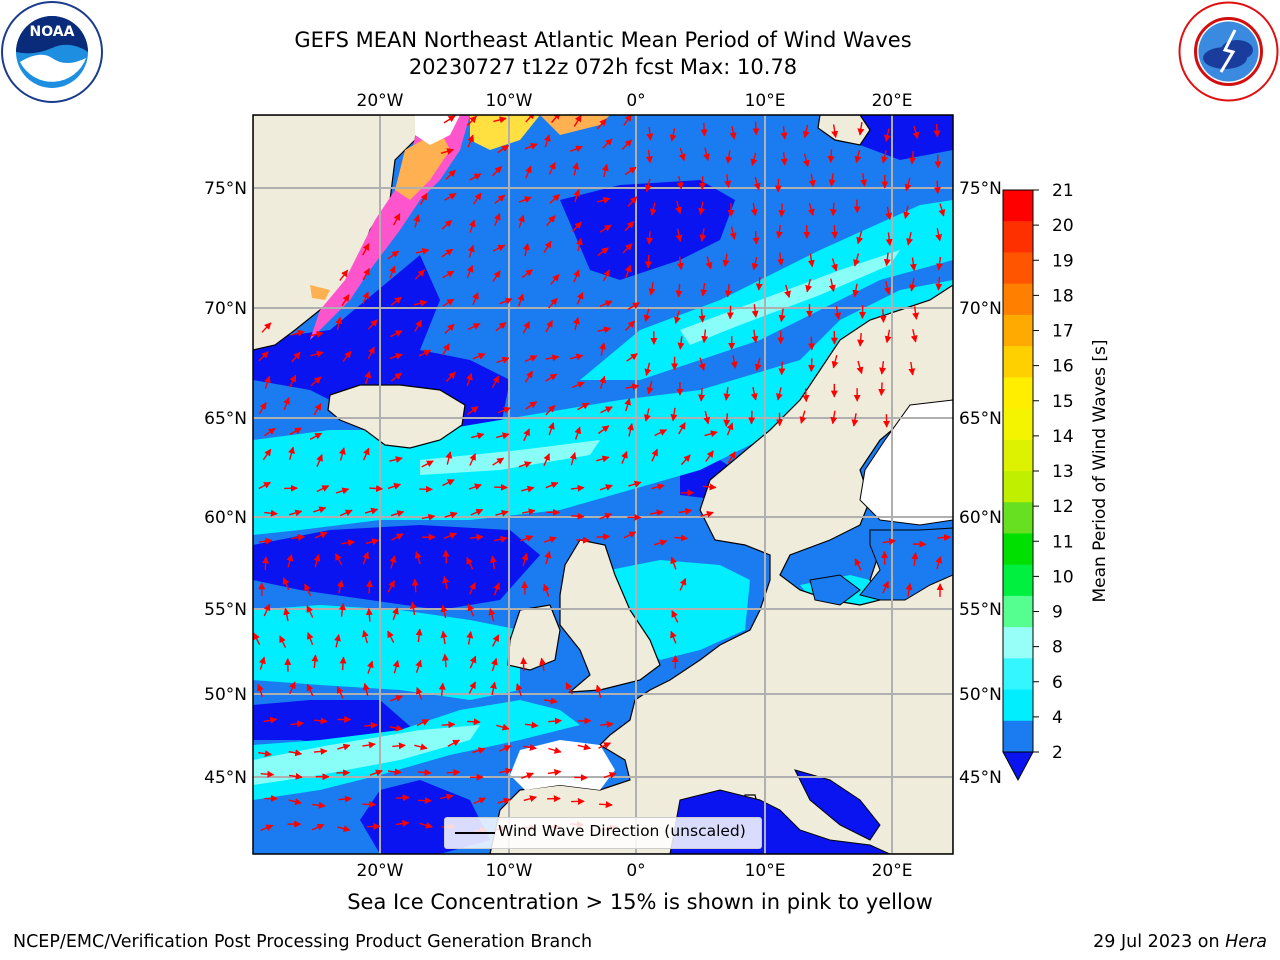  Describe the element at coordinates (980, 695) in the screenshot. I see `lat-tick-right: 50°N` at that location.